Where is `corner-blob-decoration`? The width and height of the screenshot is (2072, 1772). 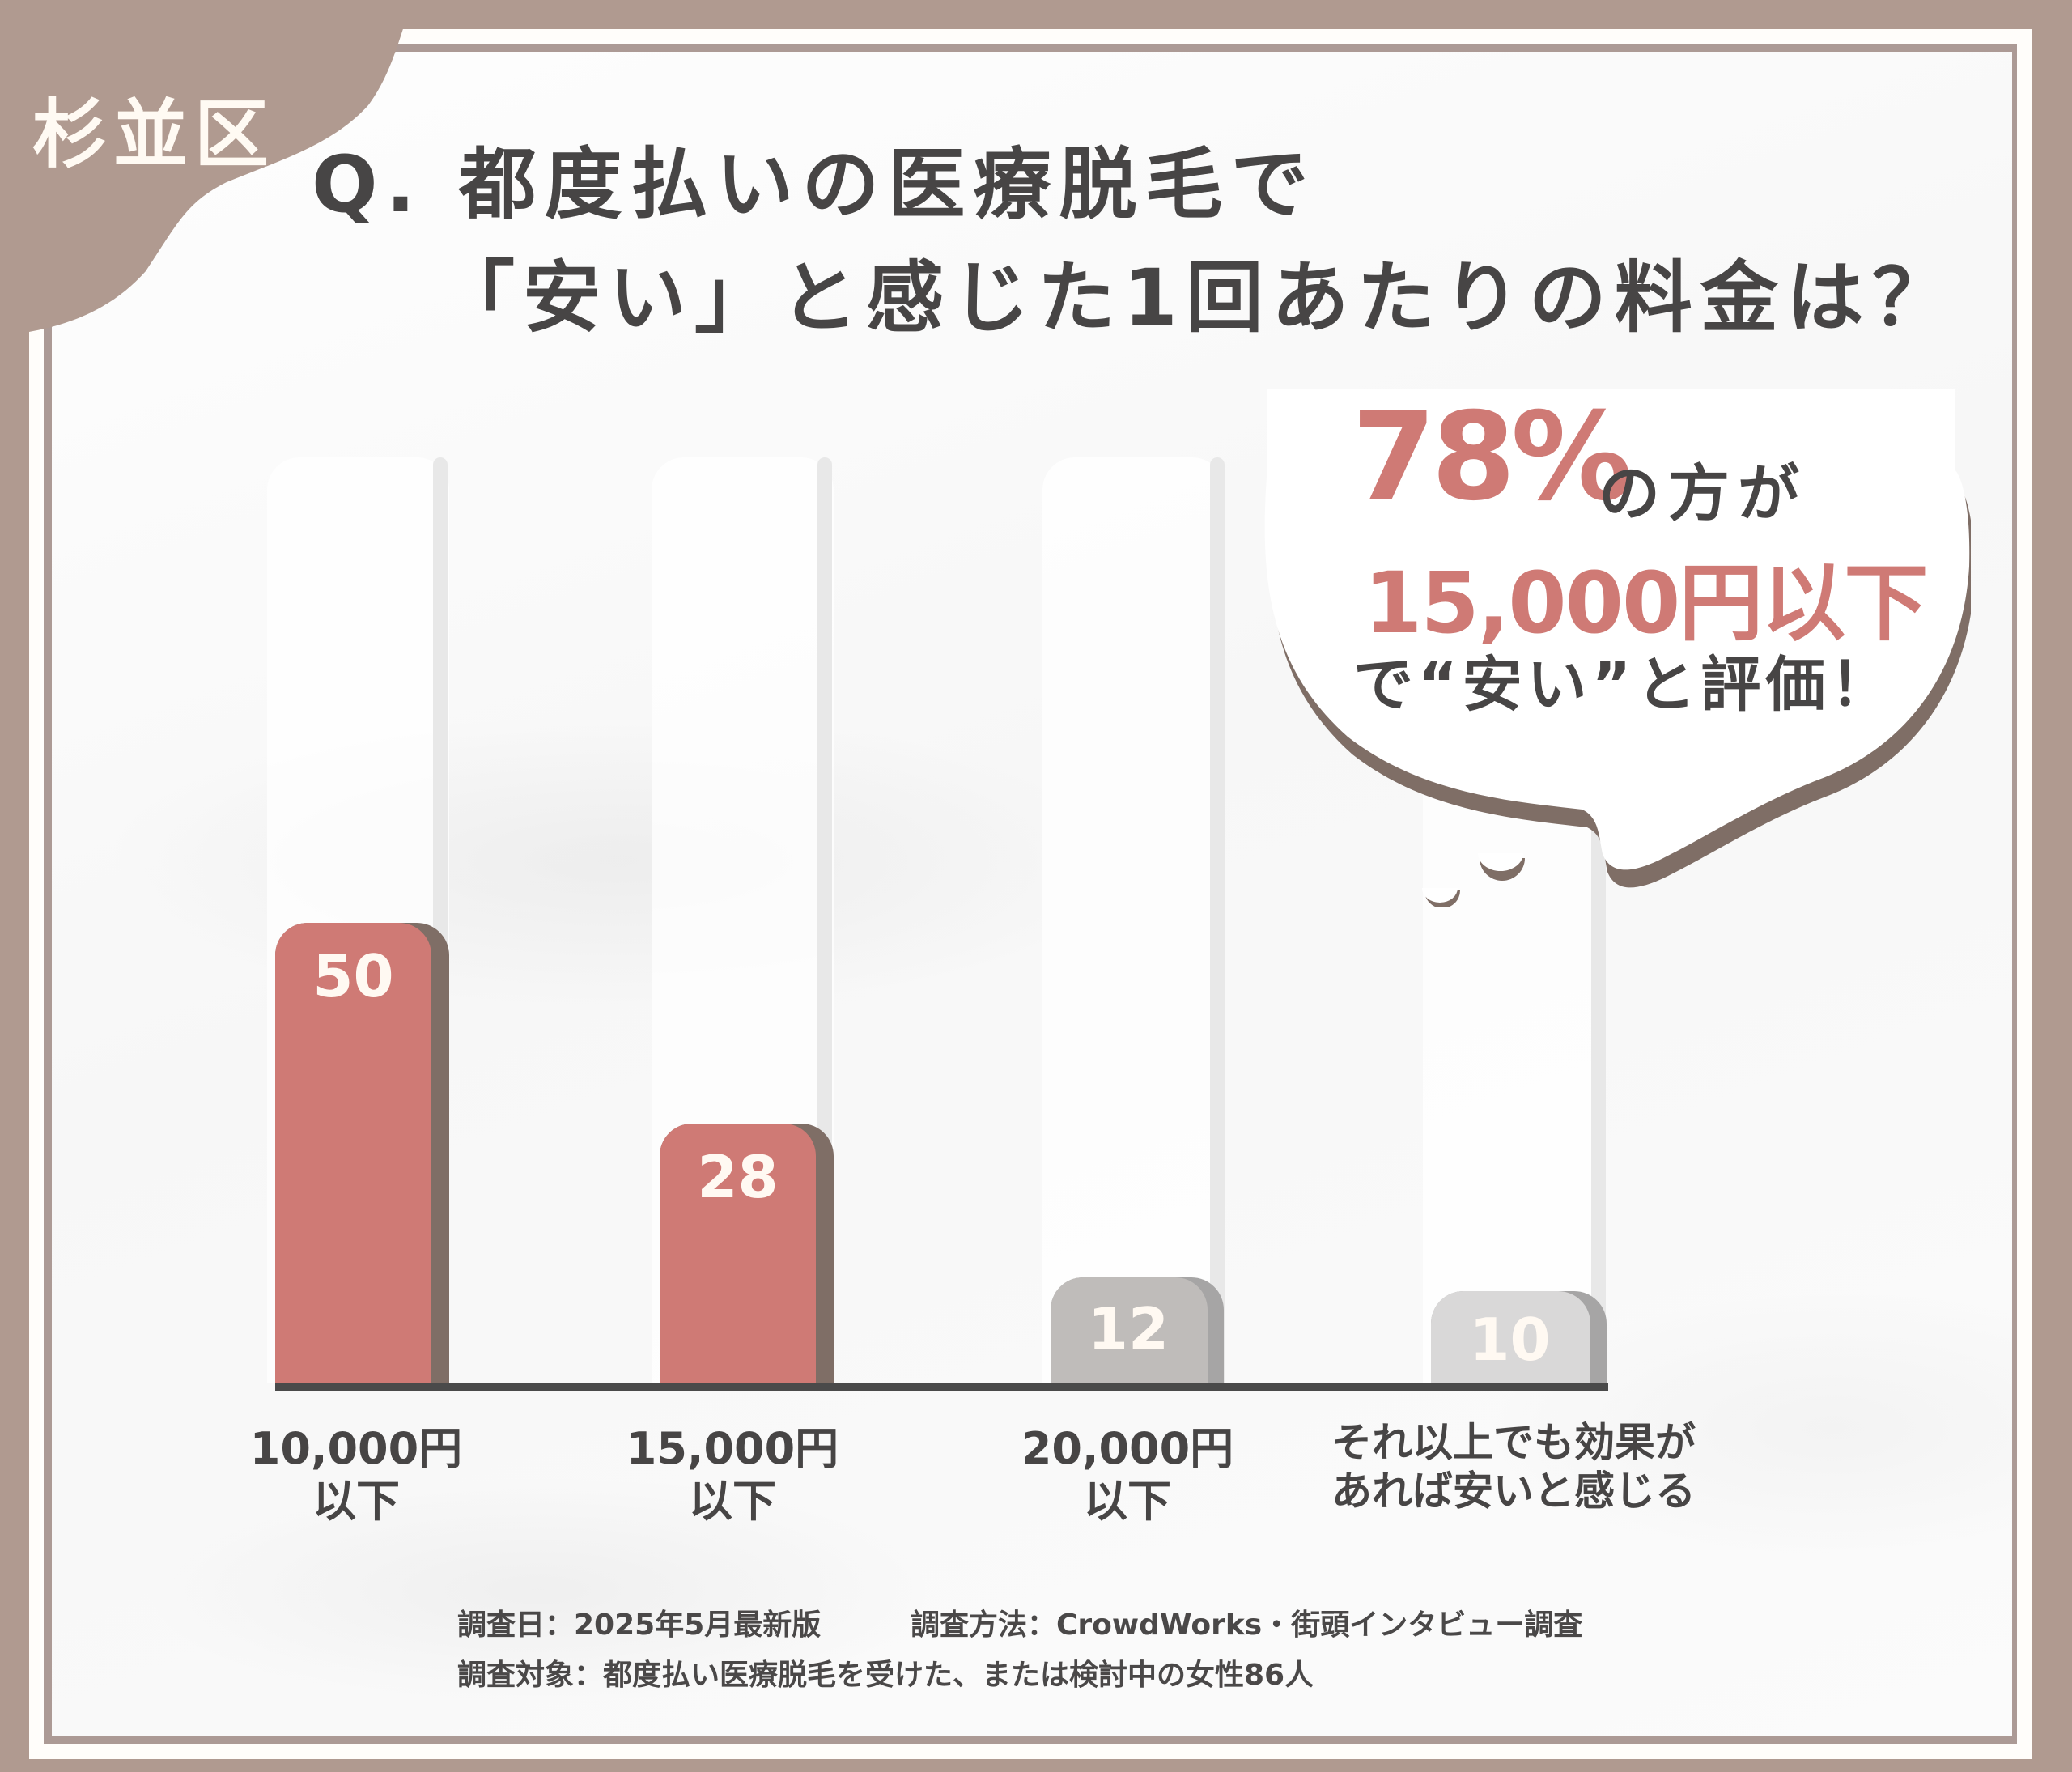
corner-blob-decoration is located at coordinates (206, 166).